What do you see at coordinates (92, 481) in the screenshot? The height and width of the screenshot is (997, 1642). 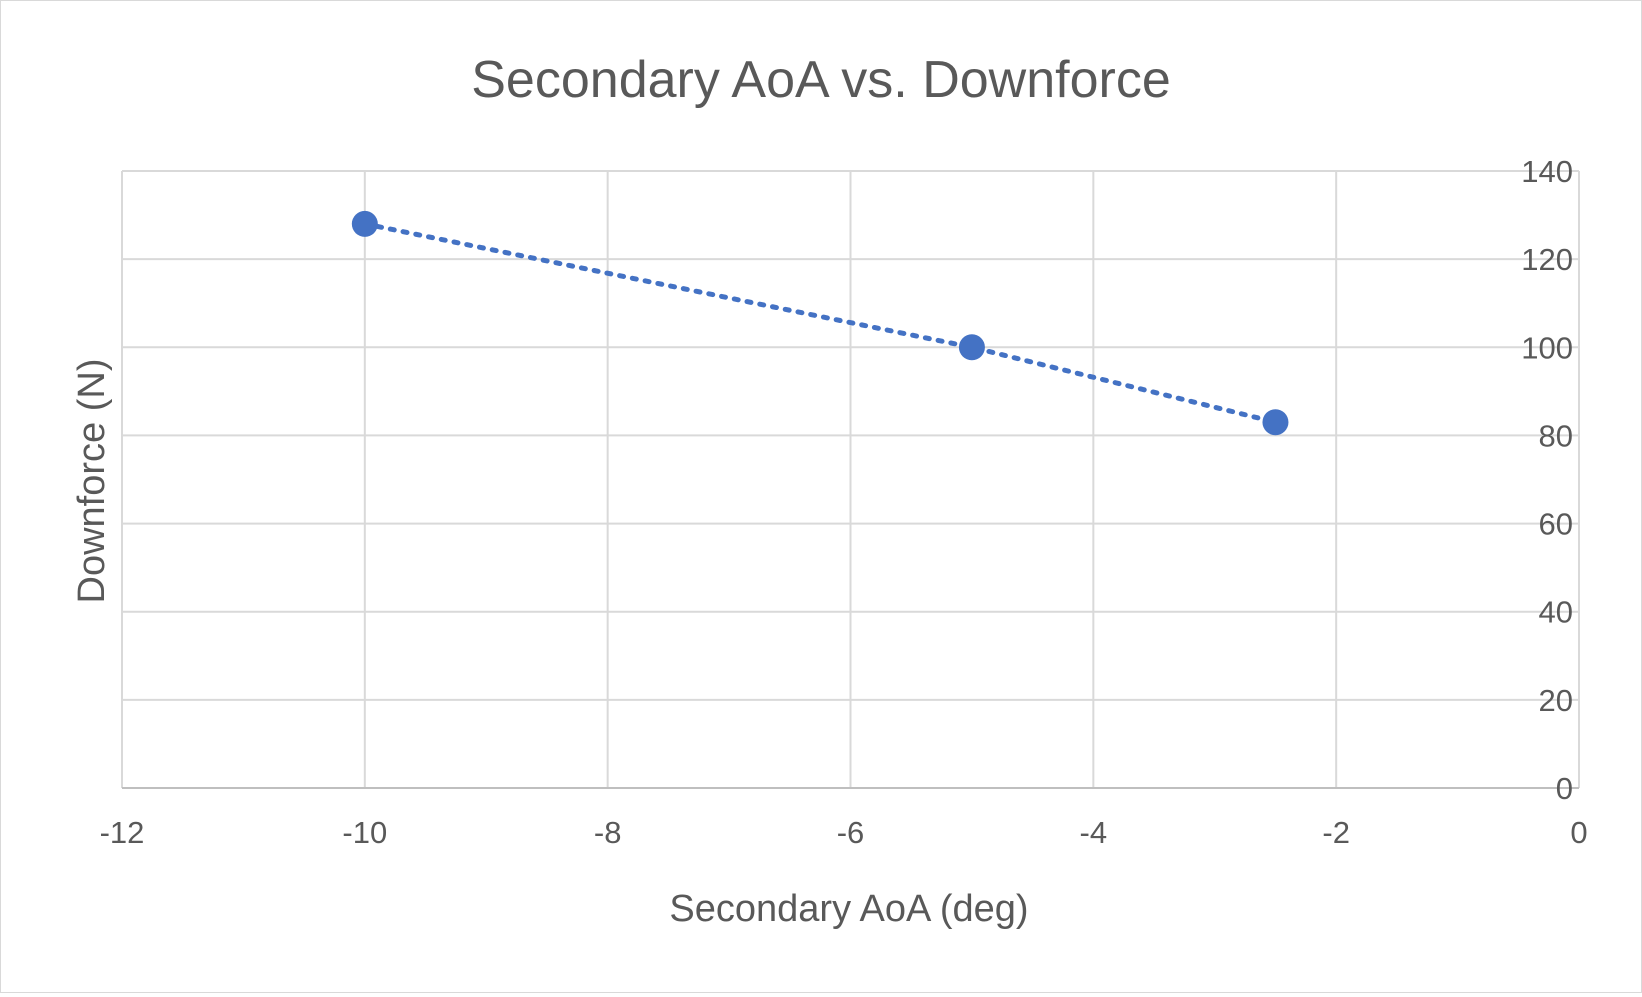 I see `y-axis-title: Downforce (N)` at bounding box center [92, 481].